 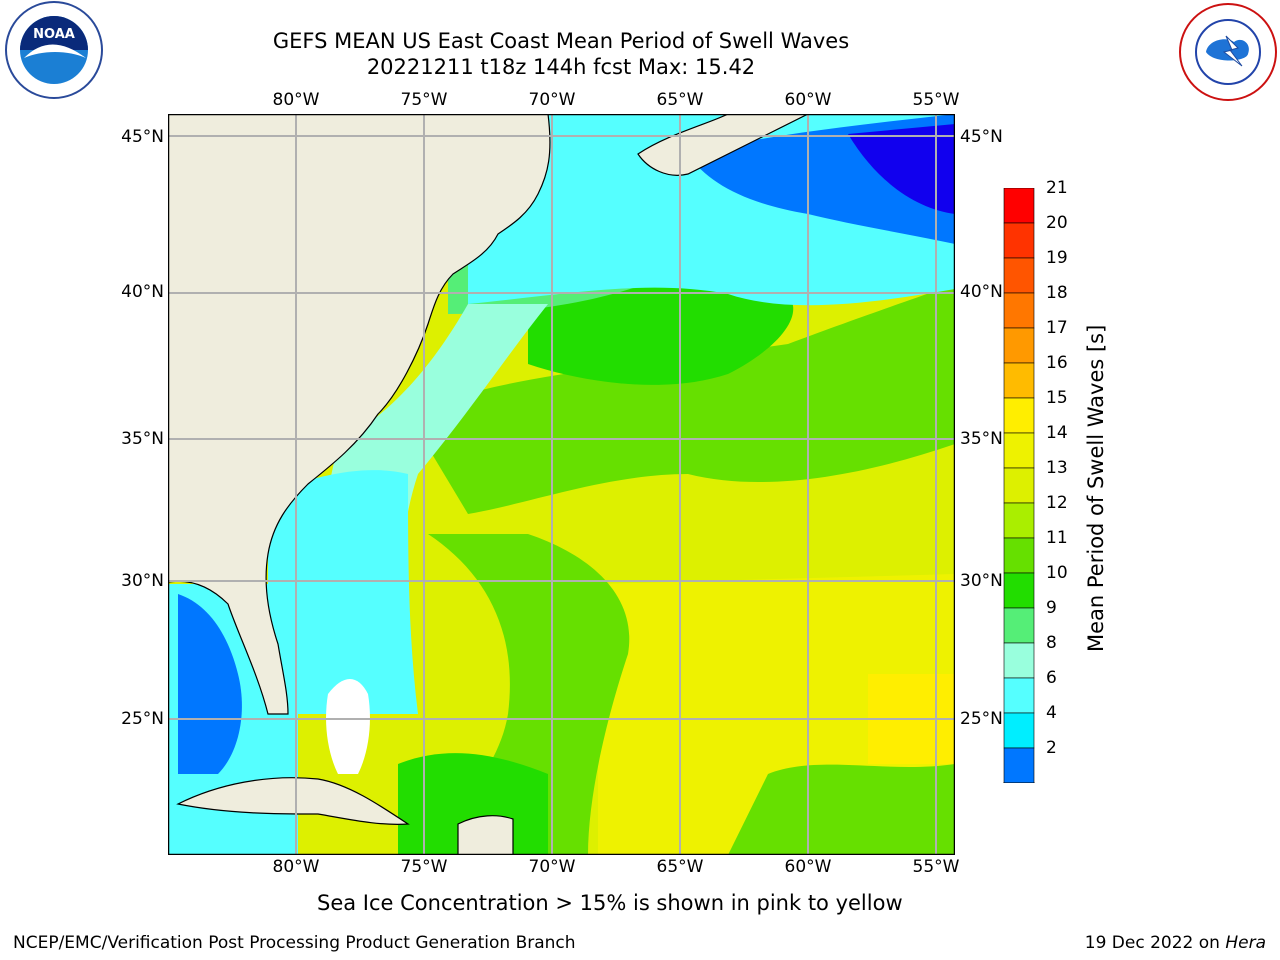 I want to click on colorbar-tick: 10, so click(x=1057, y=573).